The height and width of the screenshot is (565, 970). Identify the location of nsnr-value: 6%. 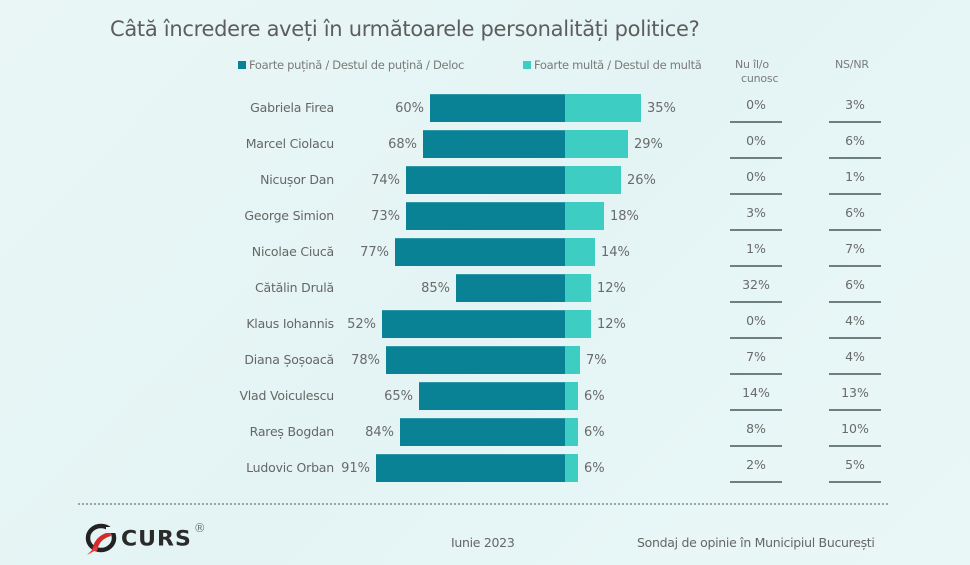
(855, 212).